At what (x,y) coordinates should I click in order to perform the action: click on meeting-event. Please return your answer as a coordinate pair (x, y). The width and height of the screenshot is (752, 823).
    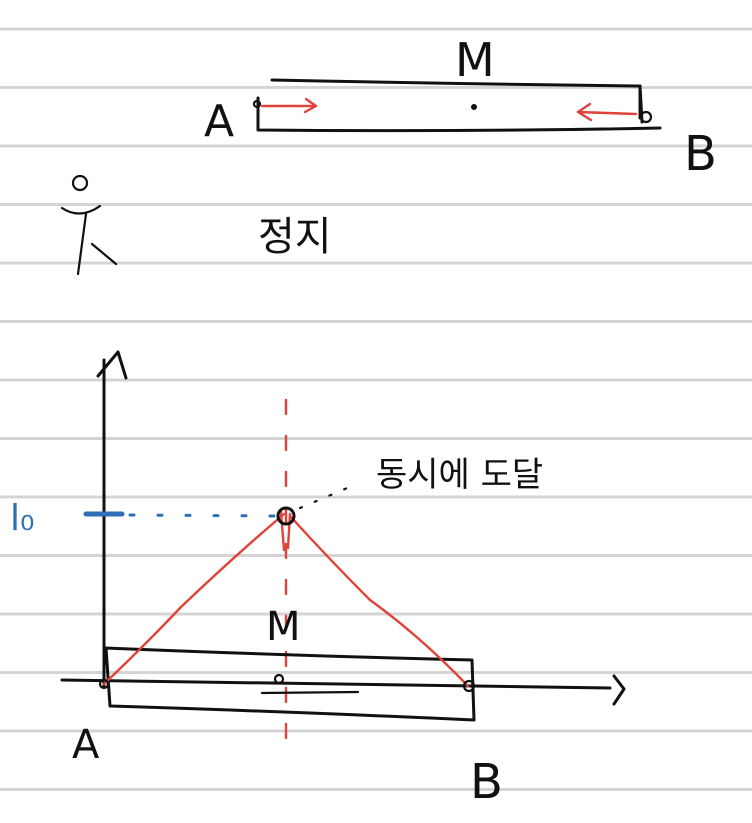
    Looking at the image, I should click on (286, 516).